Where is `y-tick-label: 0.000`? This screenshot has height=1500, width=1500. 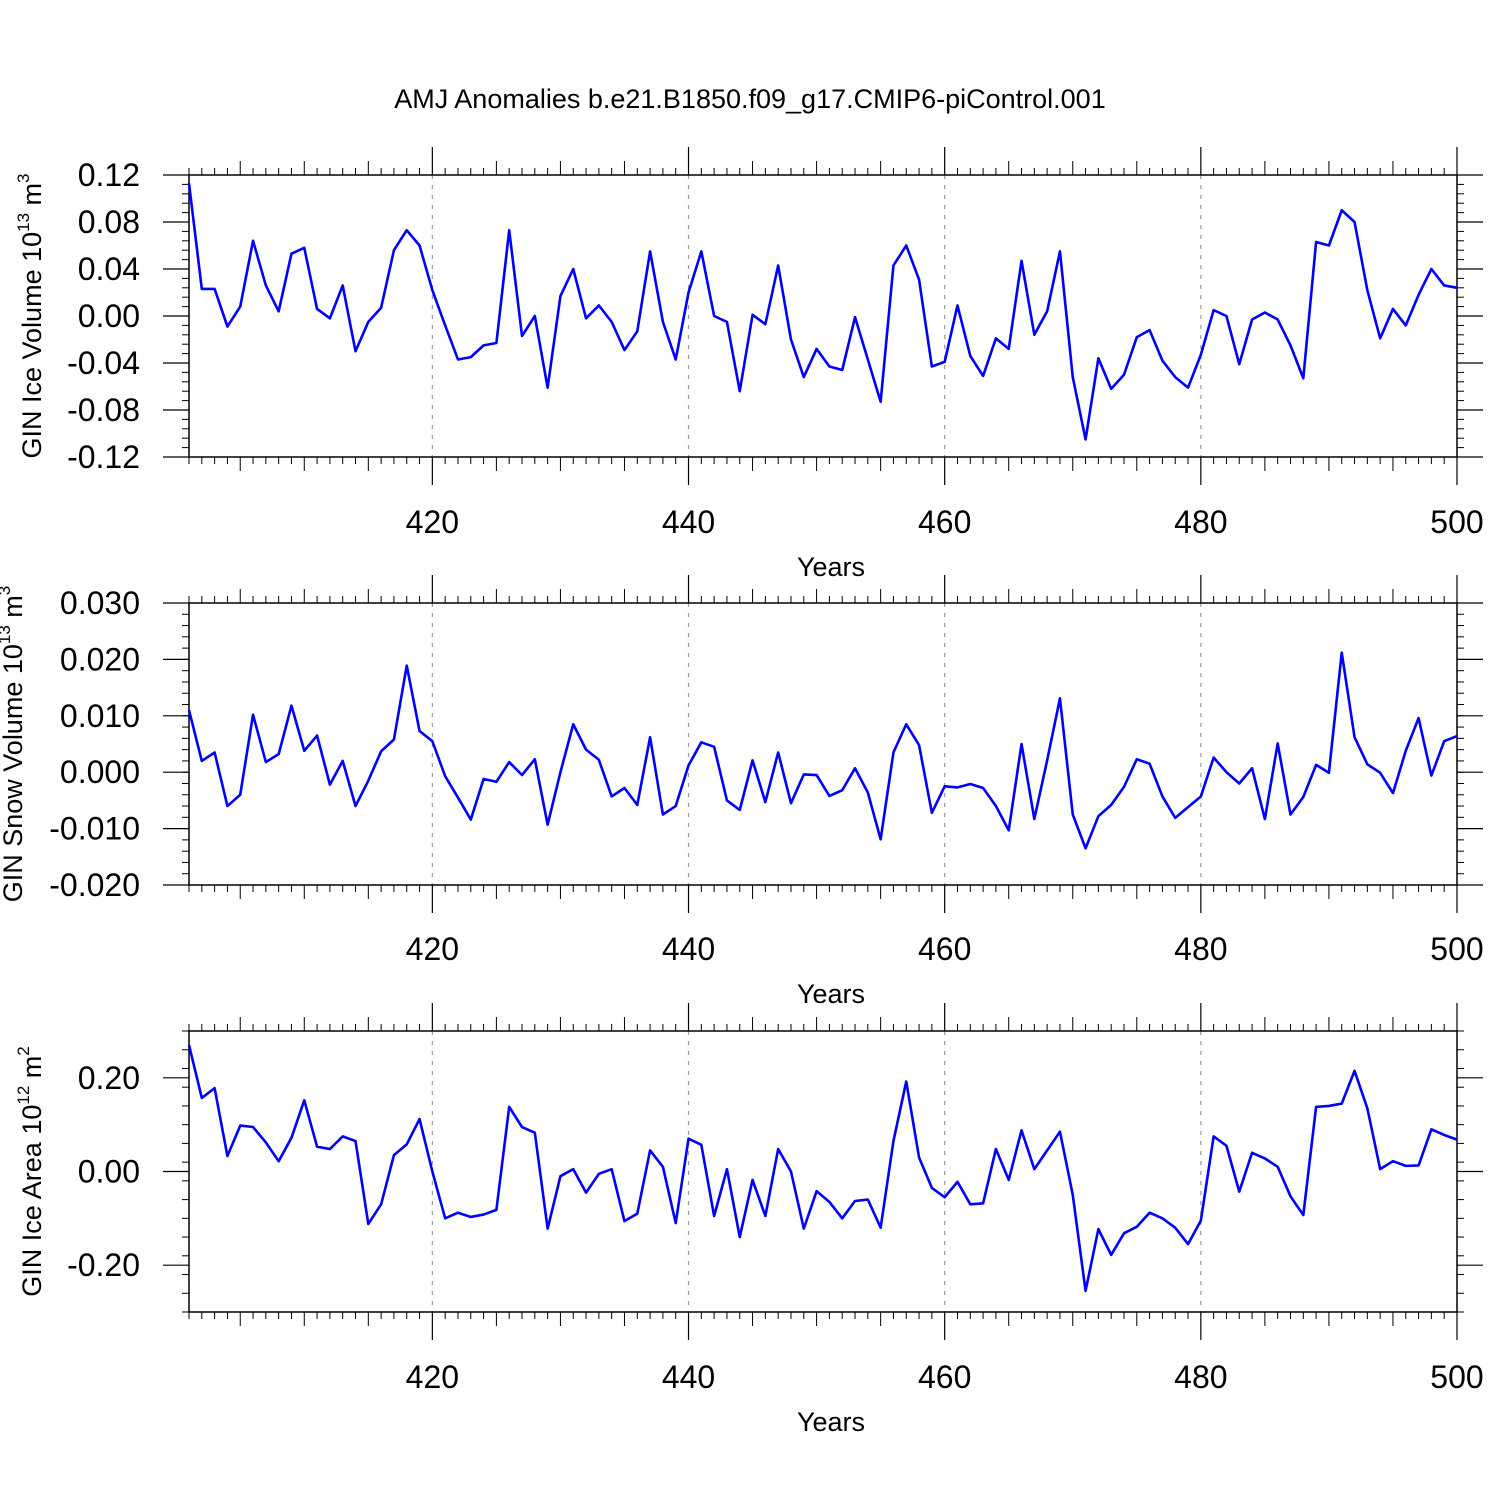 y-tick-label: 0.000 is located at coordinates (100, 772).